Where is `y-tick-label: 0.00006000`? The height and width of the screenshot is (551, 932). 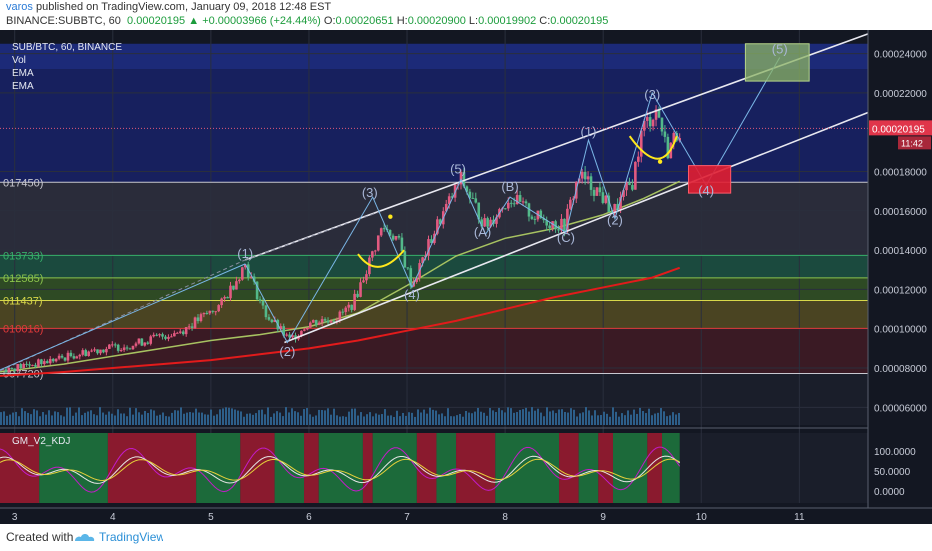
y-tick-label: 0.00006000 is located at coordinates (900, 408).